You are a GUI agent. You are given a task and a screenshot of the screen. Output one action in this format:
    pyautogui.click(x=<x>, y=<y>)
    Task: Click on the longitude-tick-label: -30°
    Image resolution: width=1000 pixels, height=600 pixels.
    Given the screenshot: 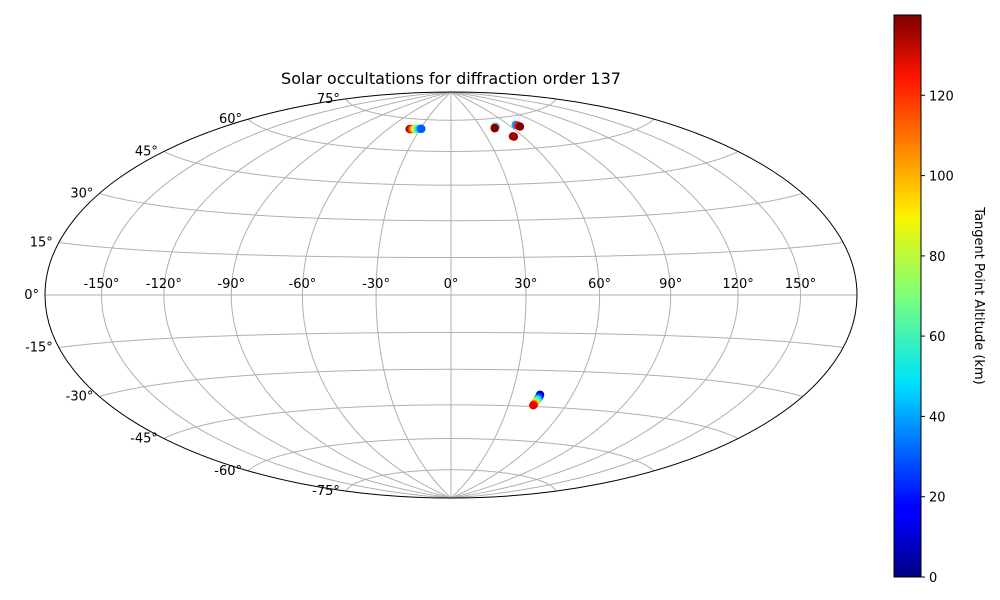 What is the action you would take?
    pyautogui.click(x=376, y=284)
    